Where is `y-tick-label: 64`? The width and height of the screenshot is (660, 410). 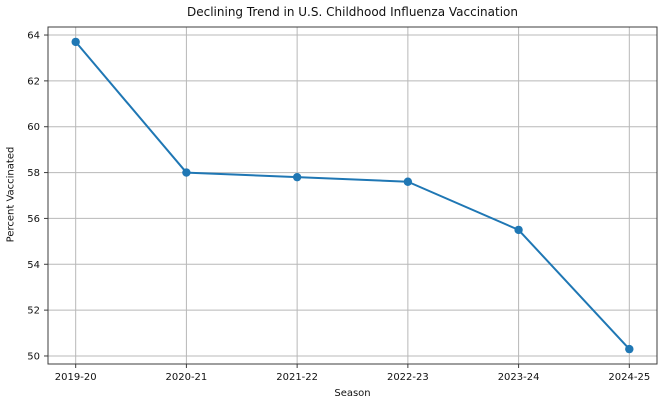
y-tick-label: 64 is located at coordinates (33, 36).